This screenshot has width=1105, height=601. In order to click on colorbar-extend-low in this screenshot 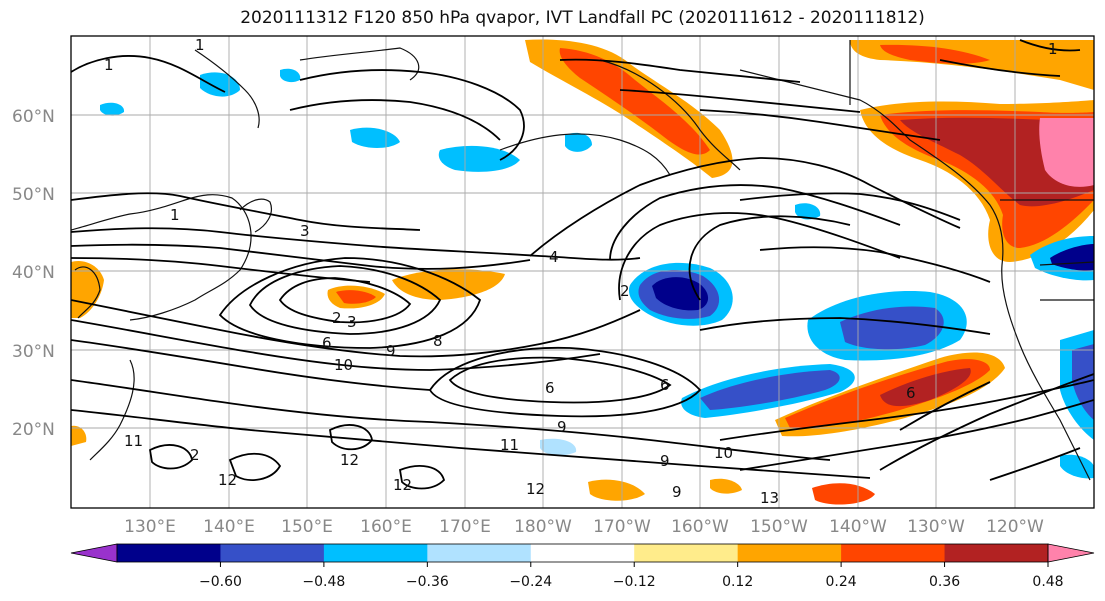, I will do `click(94, 553)`.